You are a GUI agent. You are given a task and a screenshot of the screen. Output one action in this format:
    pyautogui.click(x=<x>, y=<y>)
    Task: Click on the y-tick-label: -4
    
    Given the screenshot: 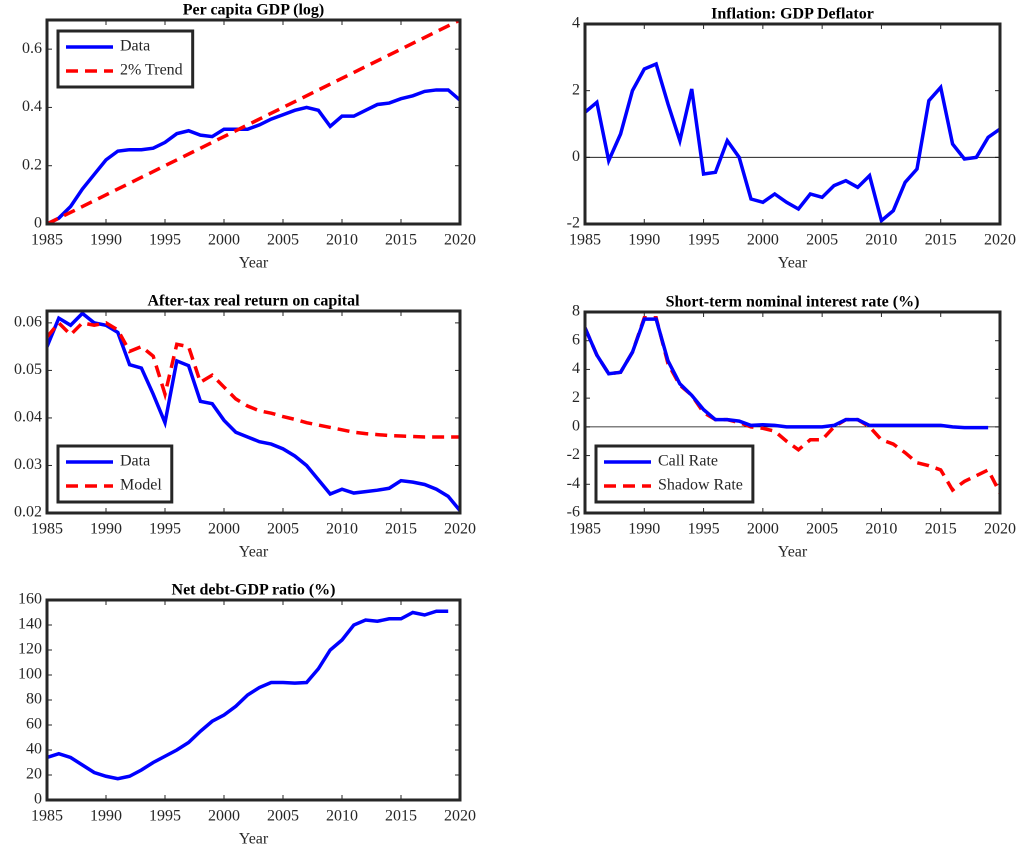 What is the action you would take?
    pyautogui.click(x=573, y=483)
    